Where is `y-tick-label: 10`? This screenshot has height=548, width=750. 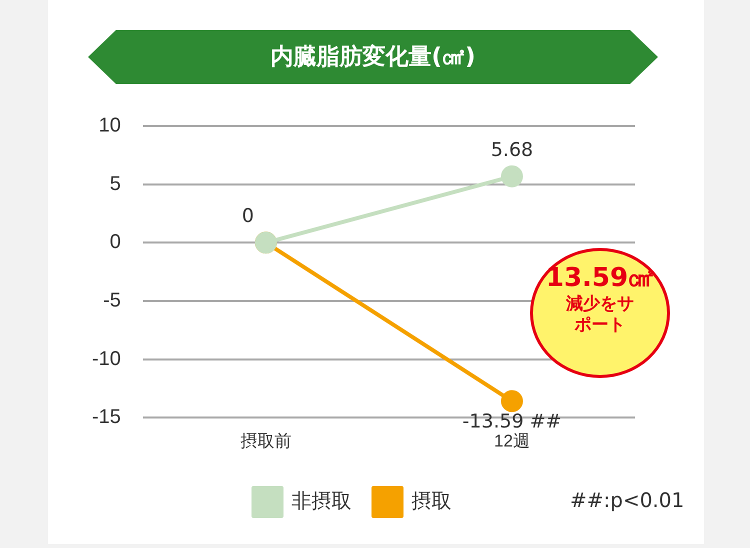 y-tick-label: 10 is located at coordinates (109, 125).